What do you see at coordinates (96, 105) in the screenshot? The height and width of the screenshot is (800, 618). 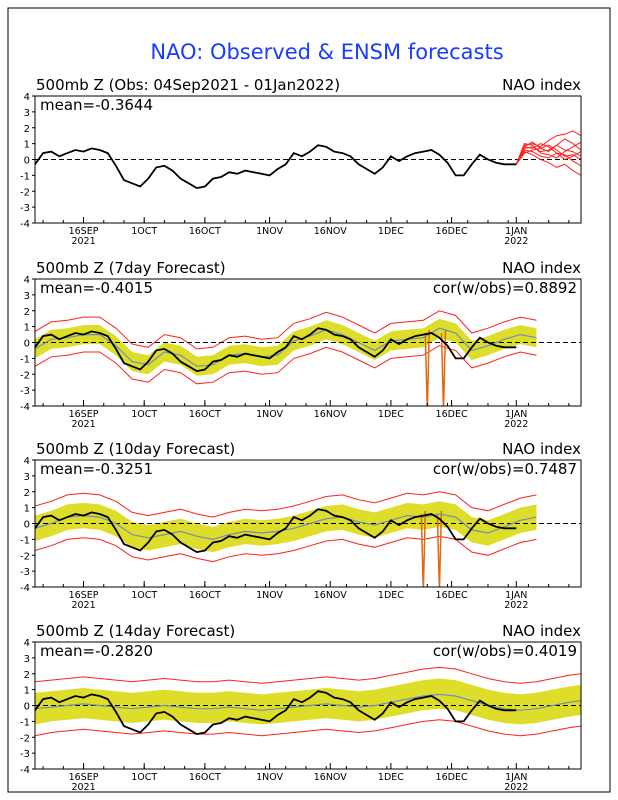 I see `mean-label: mean=-0.3644` at bounding box center [96, 105].